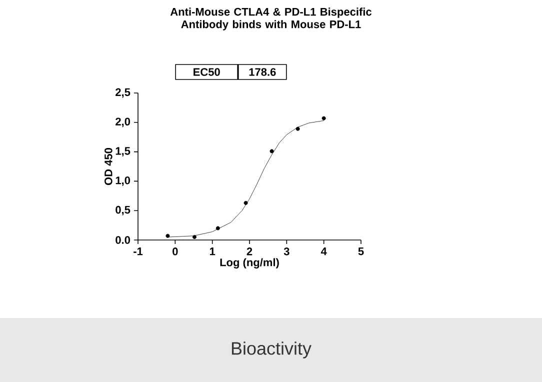 Image resolution: width=542 pixels, height=382 pixels. I want to click on x-tick-label: 3, so click(287, 252).